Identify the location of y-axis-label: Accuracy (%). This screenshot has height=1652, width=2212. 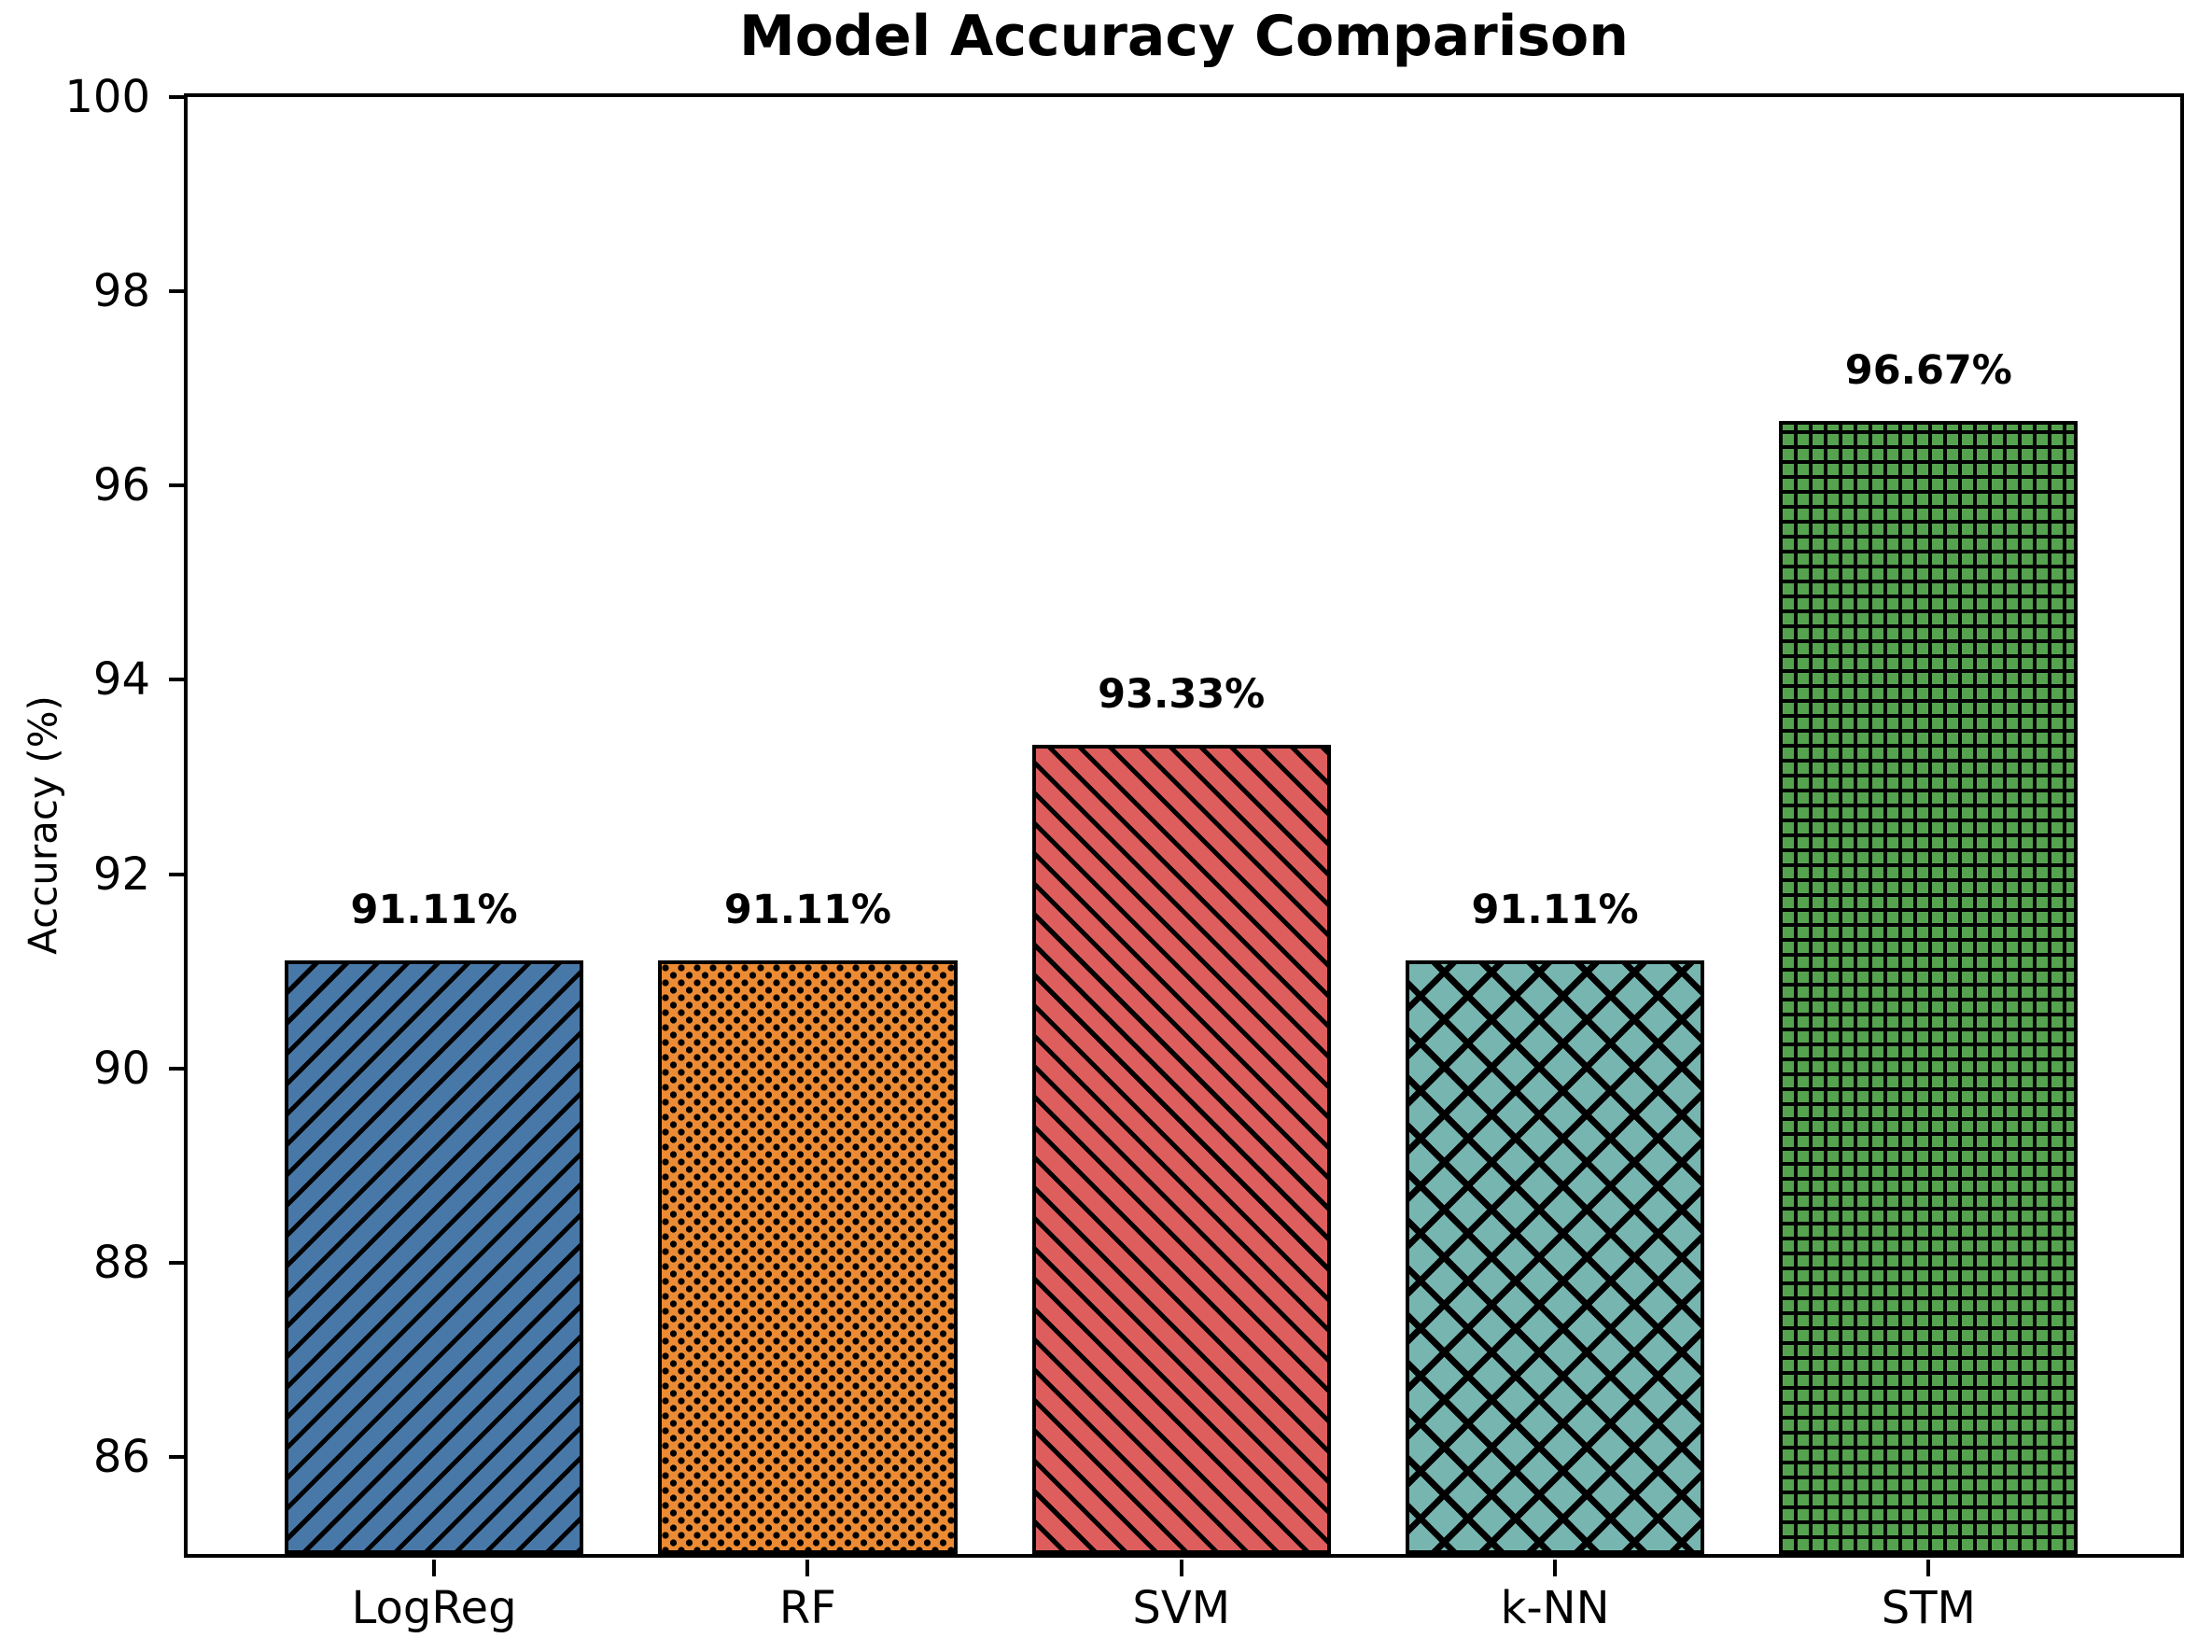
(43, 825).